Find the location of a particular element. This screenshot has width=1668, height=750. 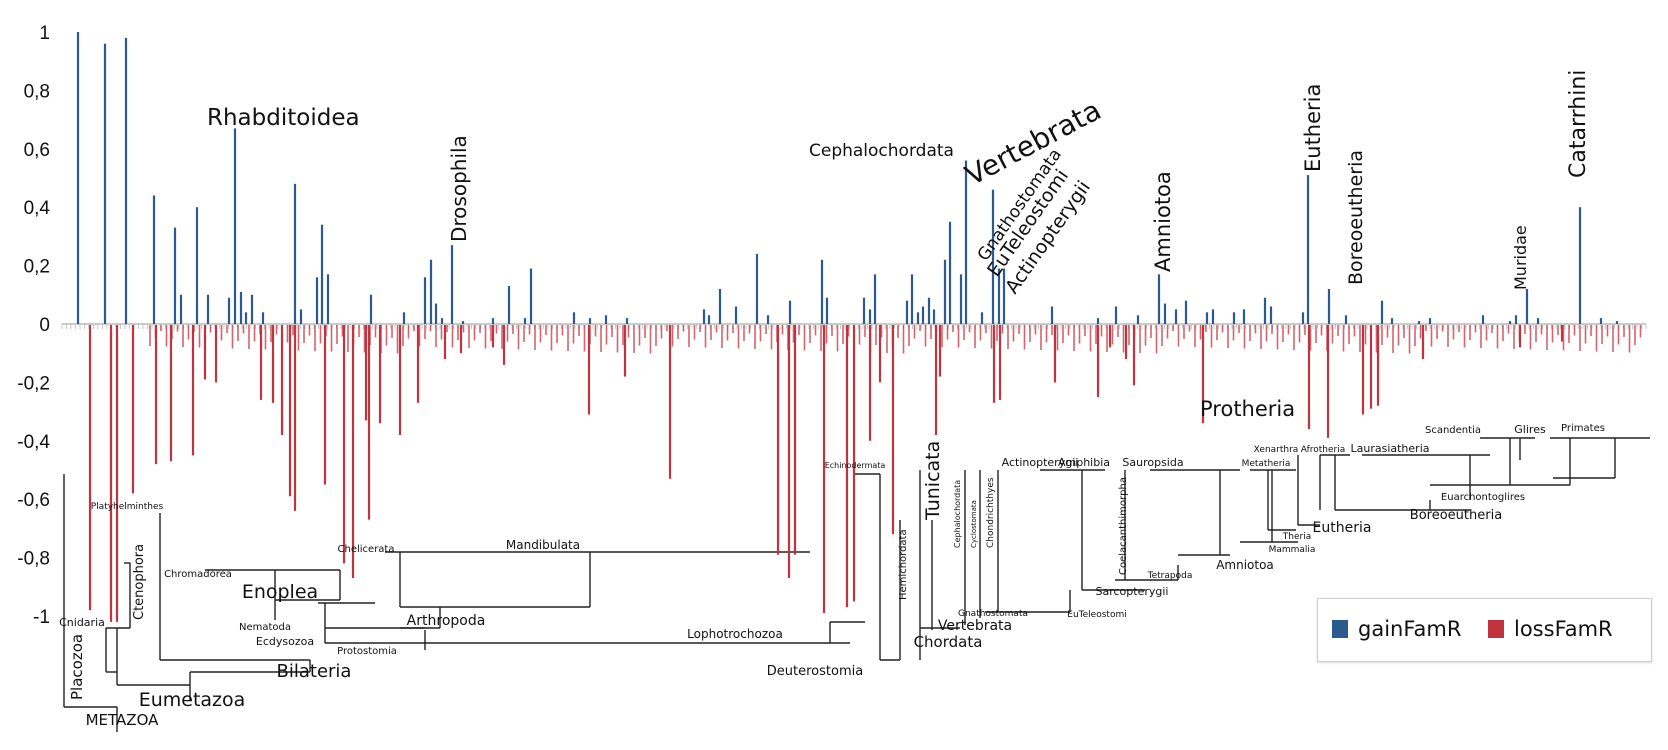

legend-item-loss: lossFamR is located at coordinates (1550, 629).